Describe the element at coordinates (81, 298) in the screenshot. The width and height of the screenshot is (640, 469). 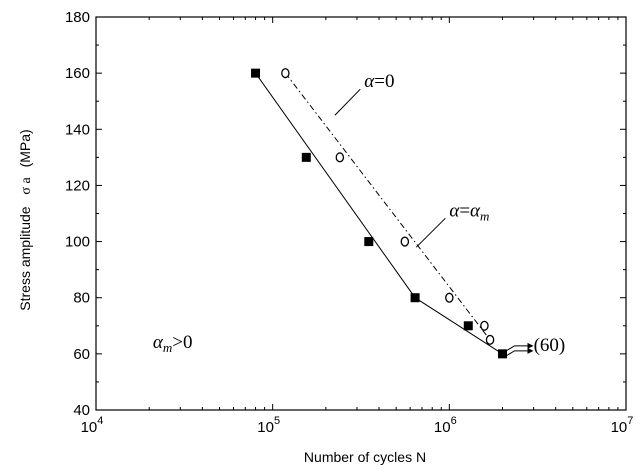
I see `y-tick-label: 80` at that location.